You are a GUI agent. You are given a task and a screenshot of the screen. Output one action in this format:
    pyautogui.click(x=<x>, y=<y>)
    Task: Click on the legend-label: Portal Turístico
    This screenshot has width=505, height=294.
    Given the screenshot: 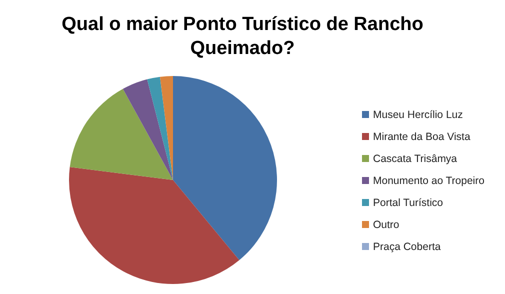 What is the action you would take?
    pyautogui.click(x=408, y=203)
    